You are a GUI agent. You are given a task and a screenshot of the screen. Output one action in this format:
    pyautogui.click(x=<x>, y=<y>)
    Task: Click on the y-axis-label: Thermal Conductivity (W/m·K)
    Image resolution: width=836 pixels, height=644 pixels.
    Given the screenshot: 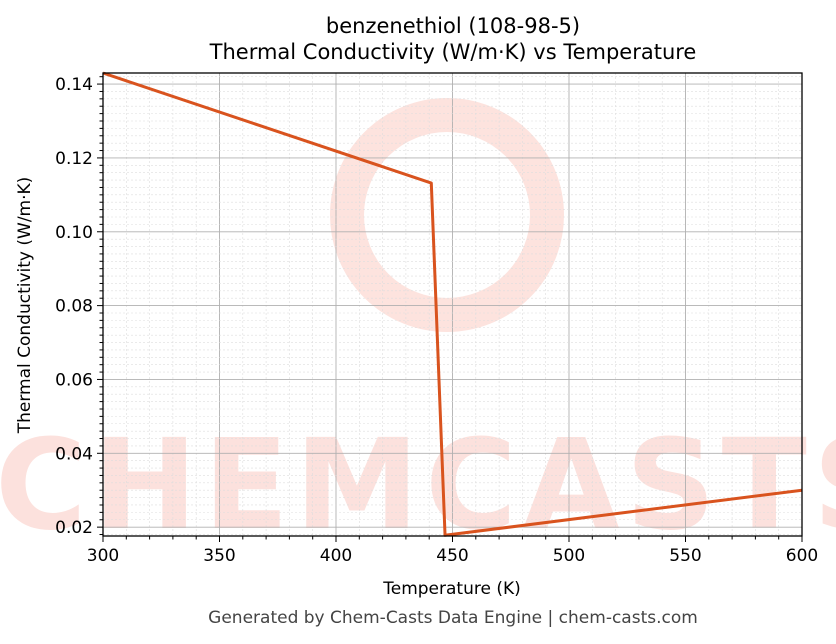 What is the action you would take?
    pyautogui.click(x=25, y=306)
    